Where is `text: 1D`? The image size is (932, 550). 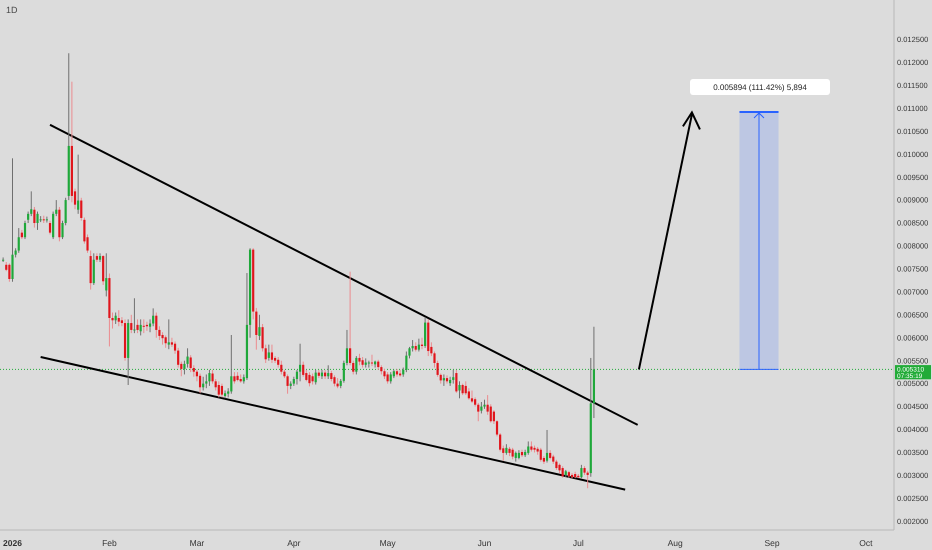 text: 1D is located at coordinates (12, 10).